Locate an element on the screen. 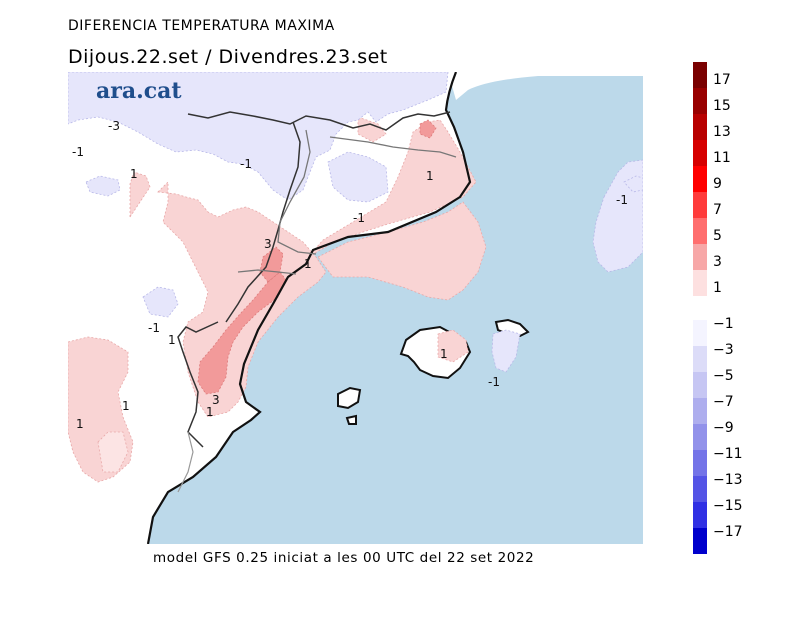 Image resolution: width=800 pixels, height=617 pixels. colorbar-label: −15 is located at coordinates (728, 506).